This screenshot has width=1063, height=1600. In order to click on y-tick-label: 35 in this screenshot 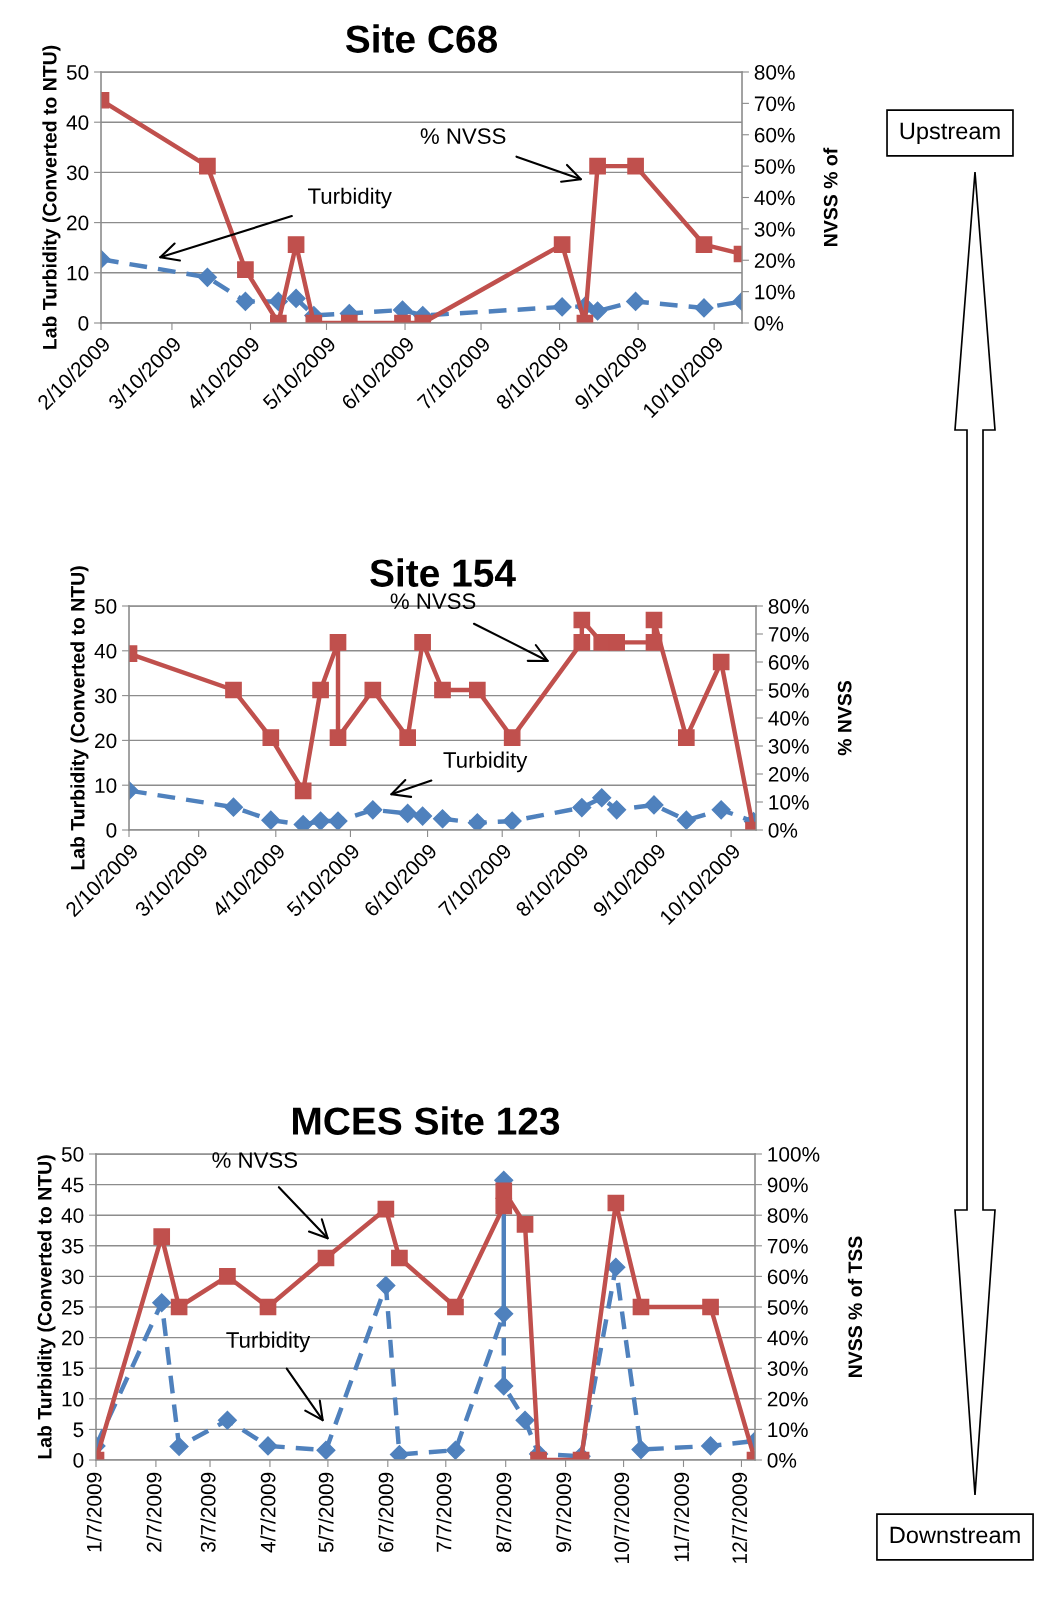, I will do `click(72, 1246)`.